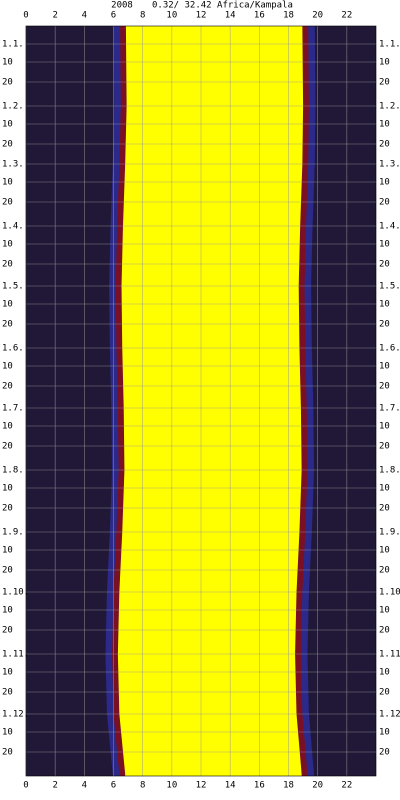 Image resolution: width=400 pixels, height=800 pixels. Describe the element at coordinates (230, 786) in the screenshot. I see `x-tick-label: 14` at that location.